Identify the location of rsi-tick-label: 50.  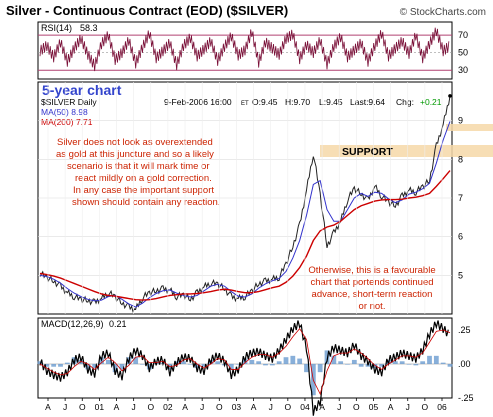
(463, 53).